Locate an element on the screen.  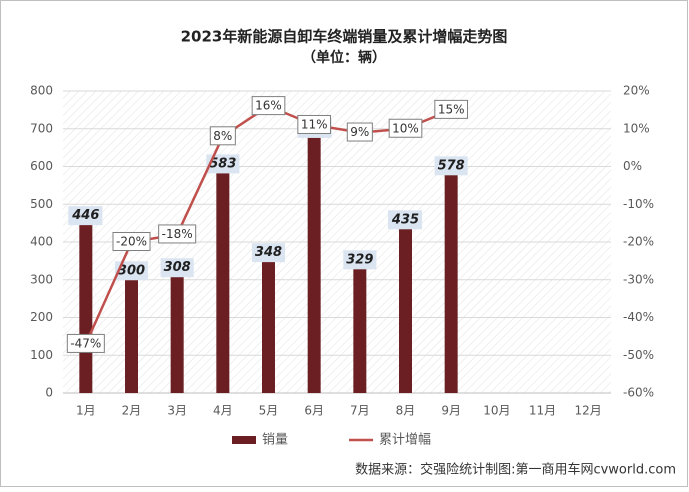
line-value-label: 10% is located at coordinates (405, 128).